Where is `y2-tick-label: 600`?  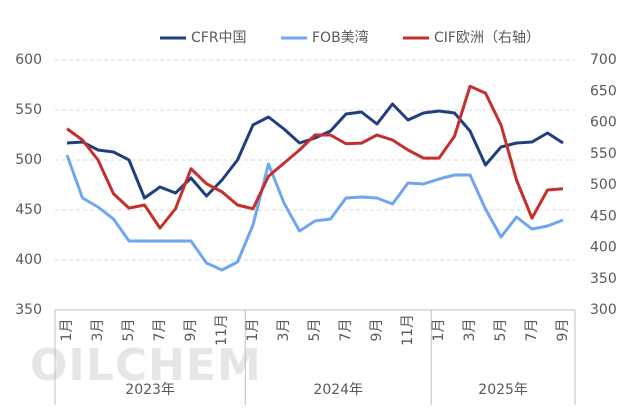
y2-tick-label: 600 is located at coordinates (603, 123).